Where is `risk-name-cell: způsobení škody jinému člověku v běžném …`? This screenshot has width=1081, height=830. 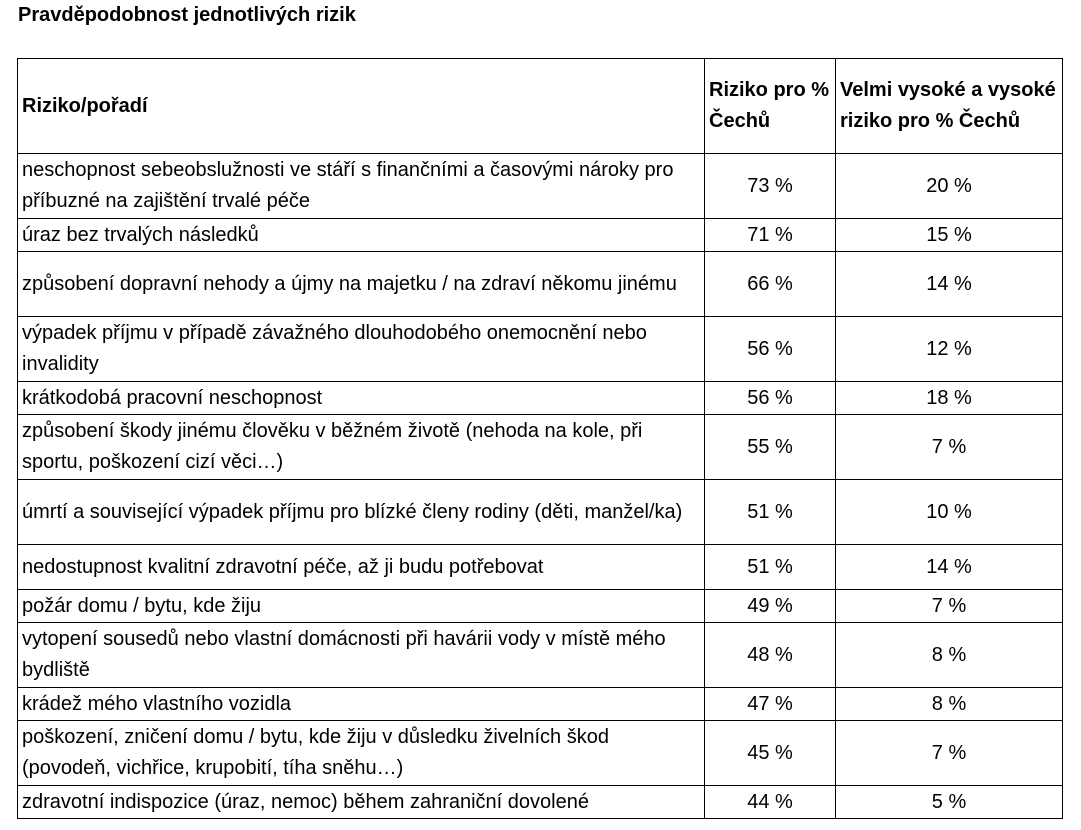 risk-name-cell: způsobení škody jinému člověku v běžném … is located at coordinates (361, 447).